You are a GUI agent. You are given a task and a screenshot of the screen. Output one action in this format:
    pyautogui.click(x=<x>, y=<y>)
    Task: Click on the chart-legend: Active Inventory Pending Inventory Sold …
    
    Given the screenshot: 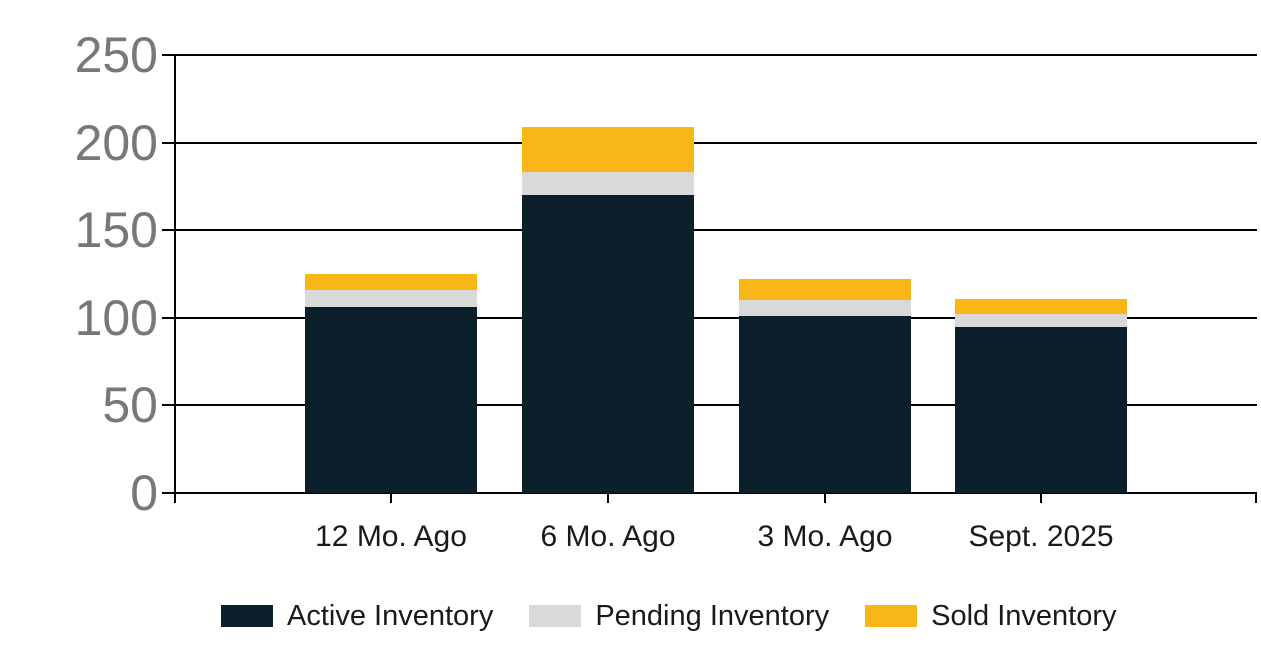 What is the action you would take?
    pyautogui.click(x=669, y=616)
    